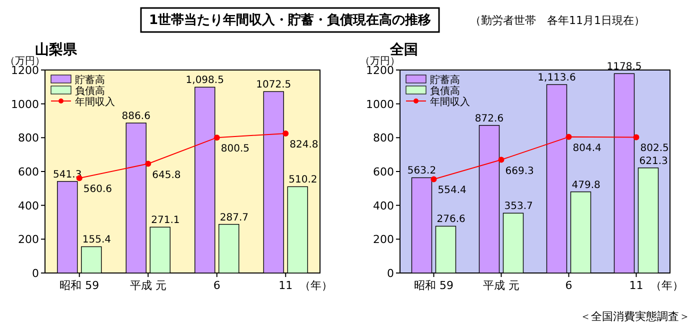 This screenshot has height=329, width=699. I want to click on data-label: 669.3, so click(519, 171).